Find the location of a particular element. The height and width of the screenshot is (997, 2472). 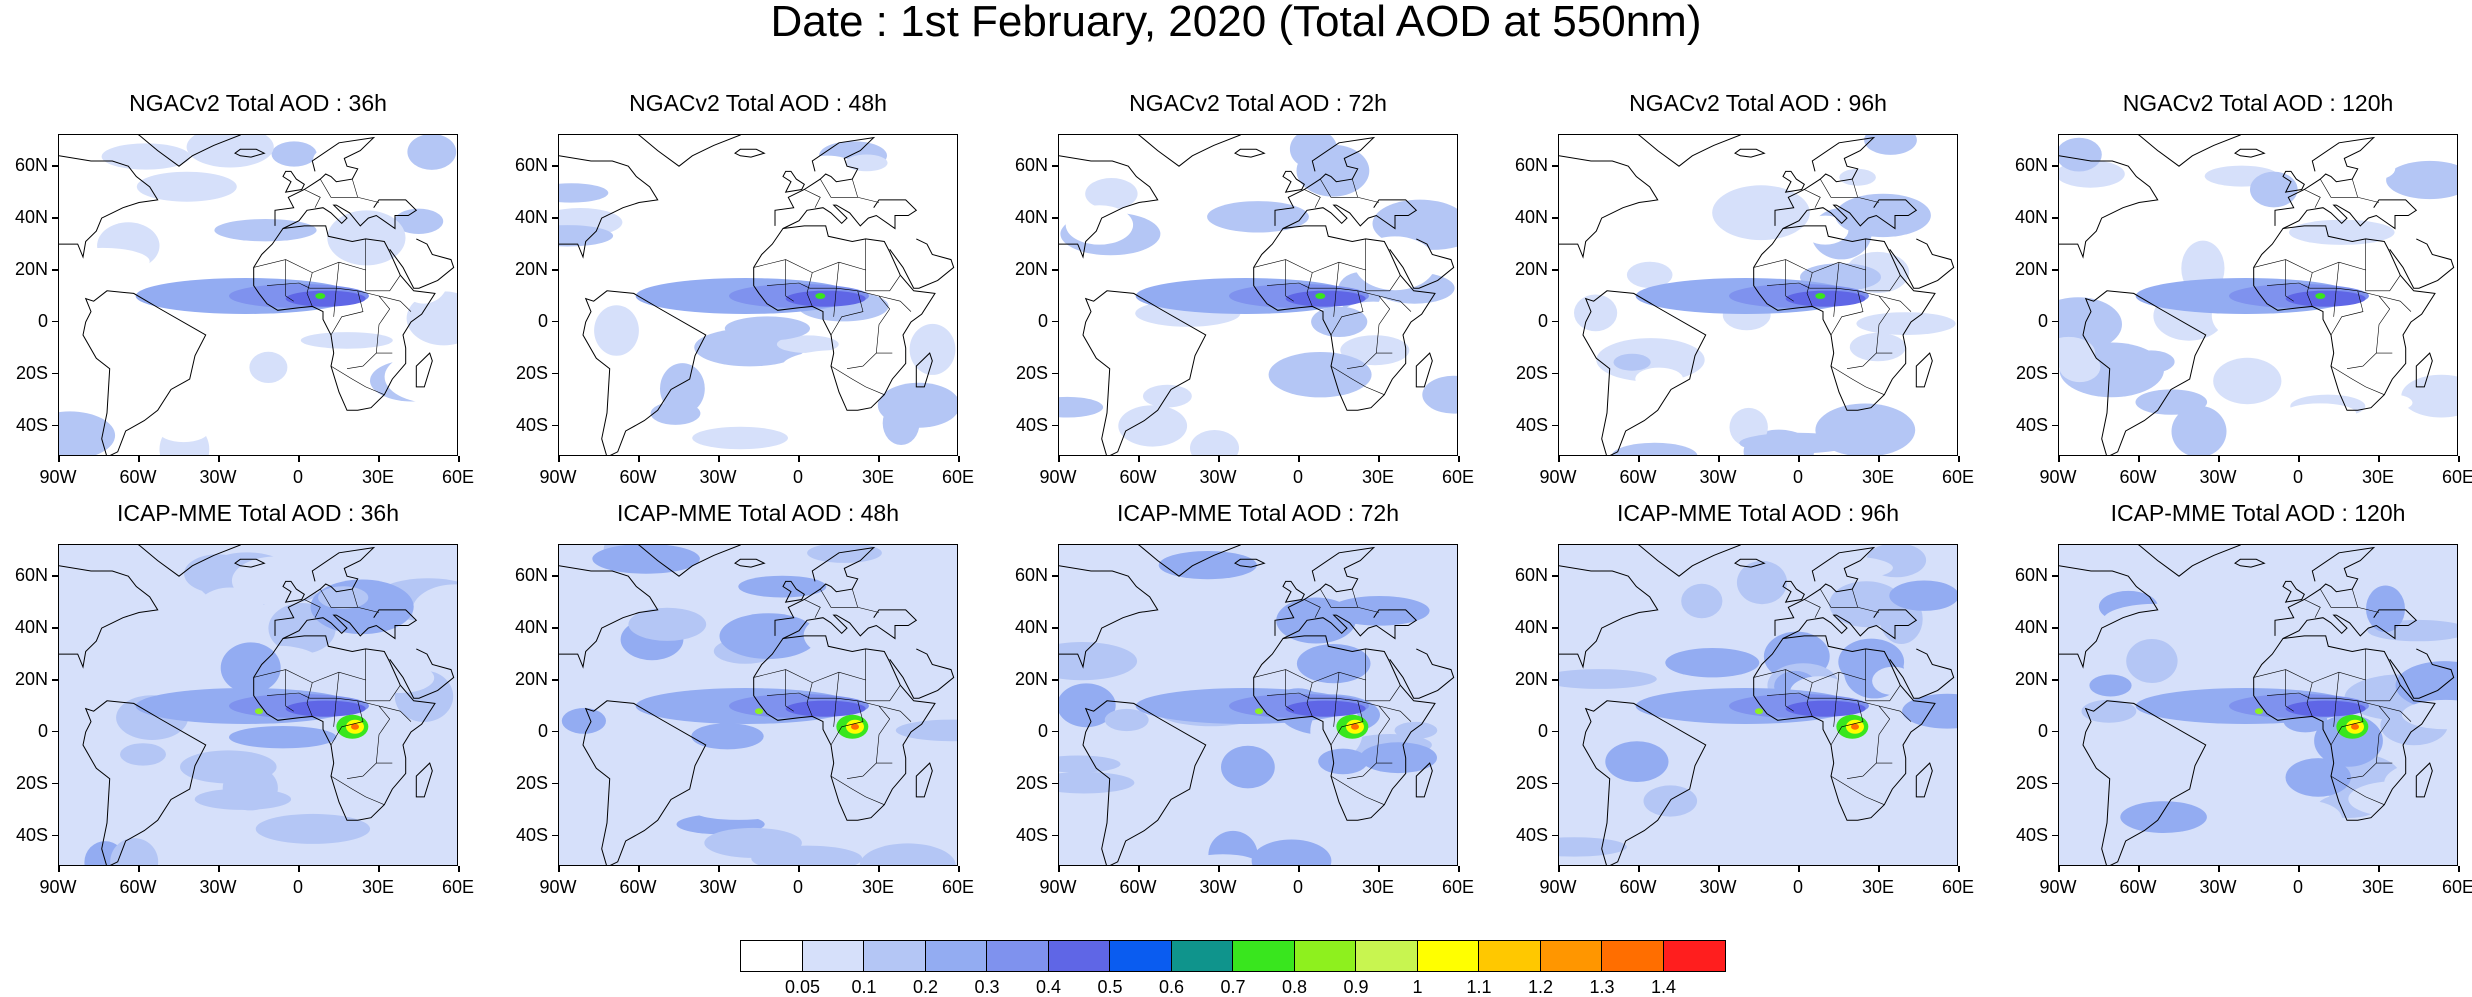

panel-title: ICAP-MME Total AOD : 96h is located at coordinates (1758, 513).